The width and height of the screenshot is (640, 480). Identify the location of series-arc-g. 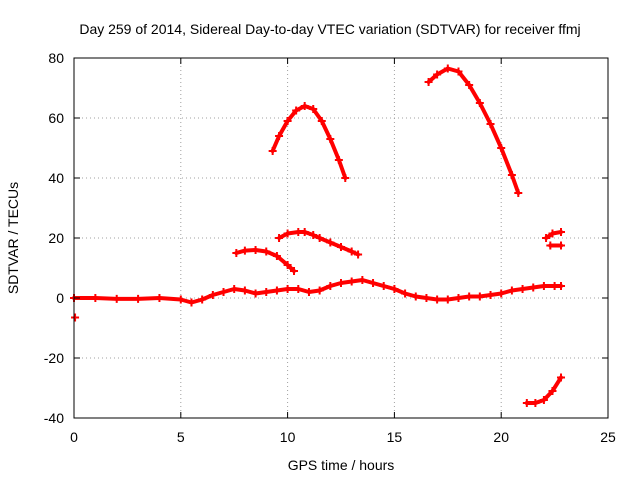
(544, 390).